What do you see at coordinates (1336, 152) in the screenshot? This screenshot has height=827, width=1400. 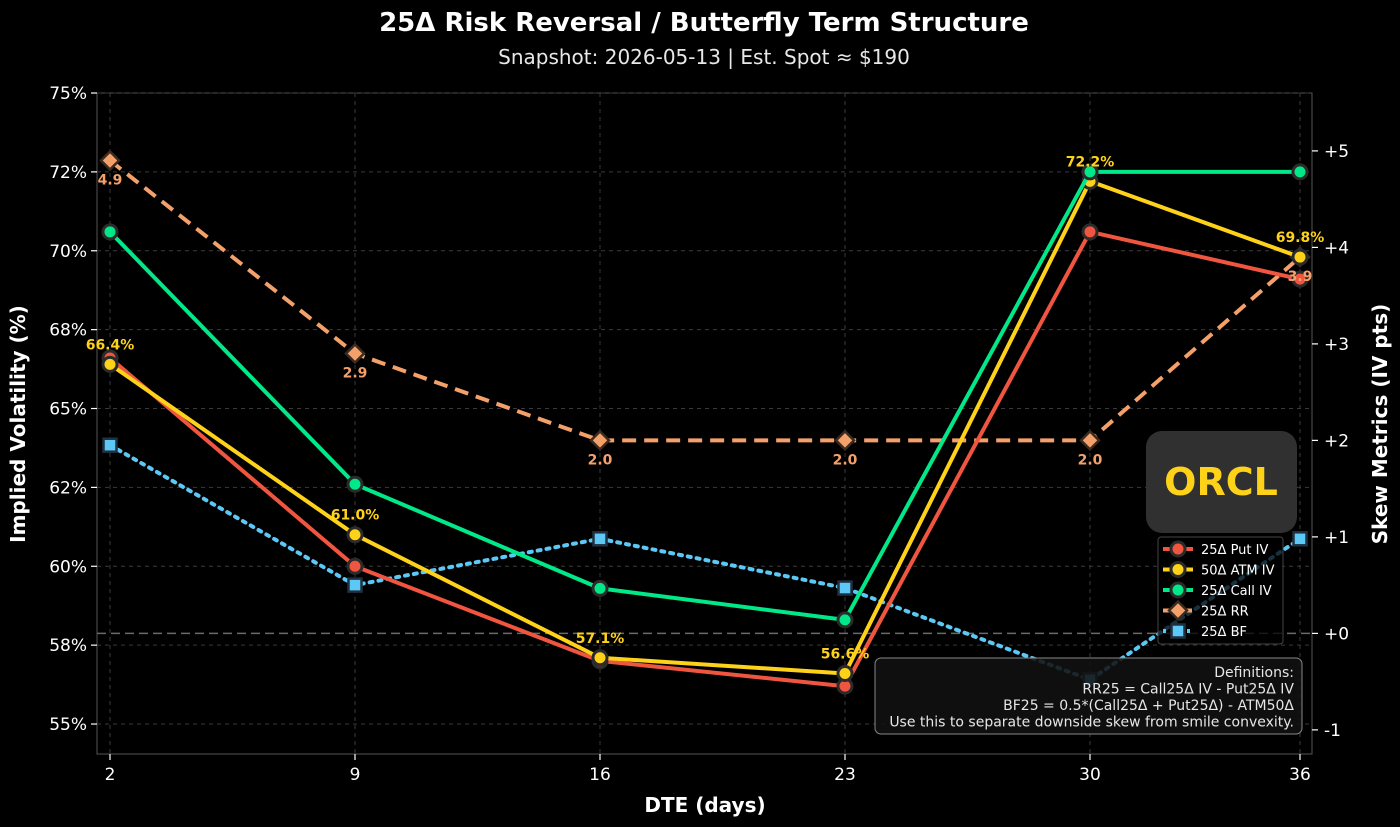 I see `y2-tick-label-6: +5` at bounding box center [1336, 152].